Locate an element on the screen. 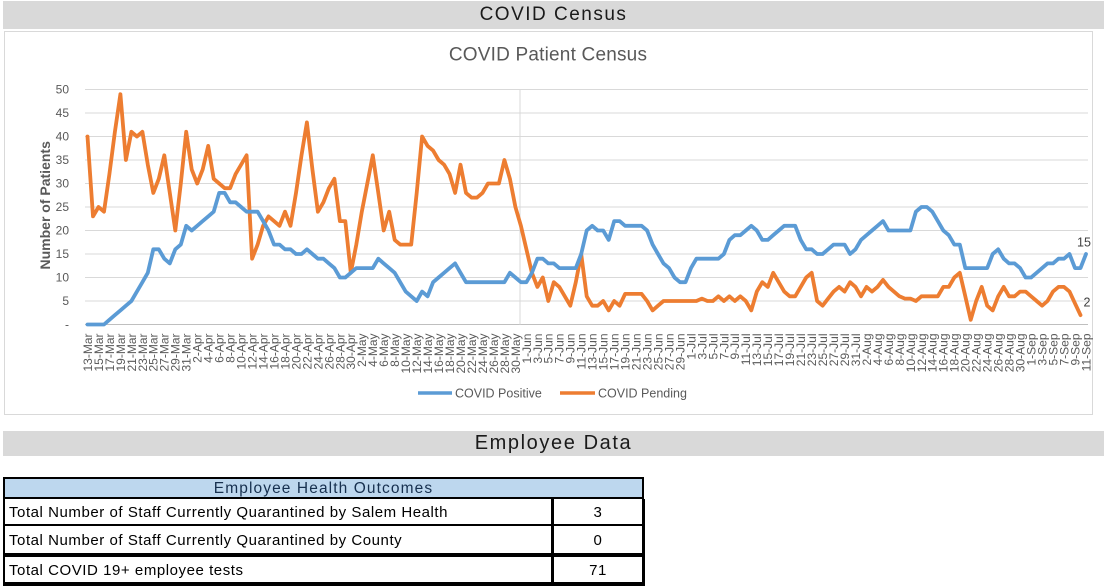 The image size is (1107, 588). svg-text: 21-Mar is located at coordinates (132, 353).